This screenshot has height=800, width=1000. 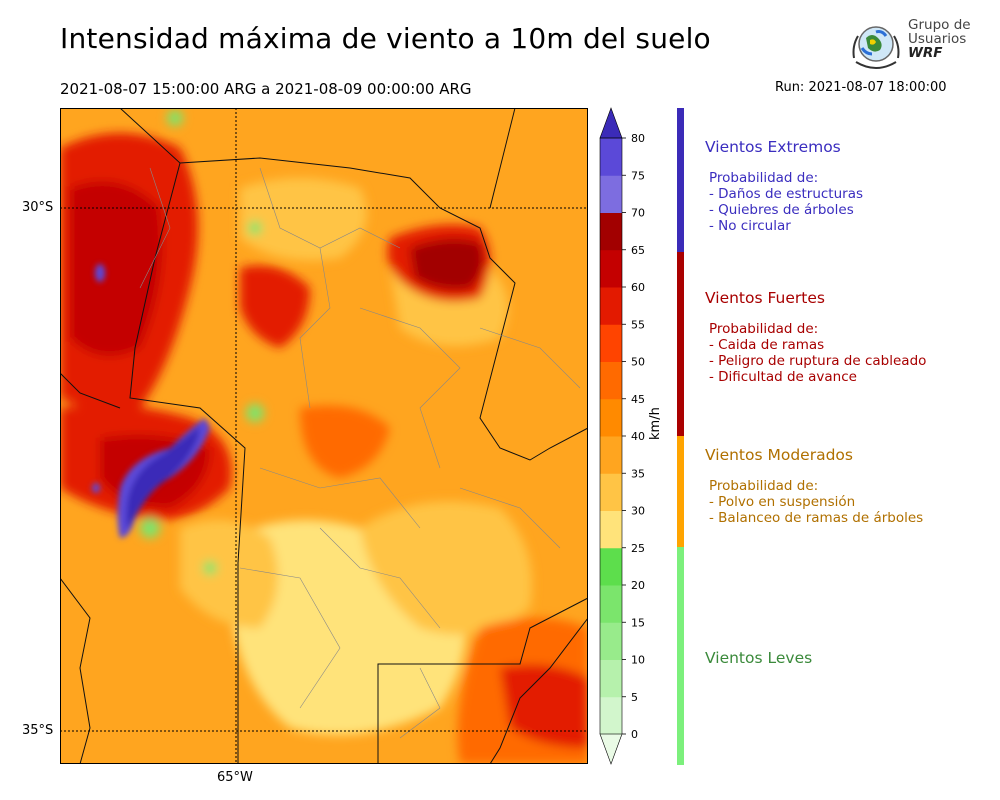 I want to click on extreme-wind-zone, so click(x=151, y=401).